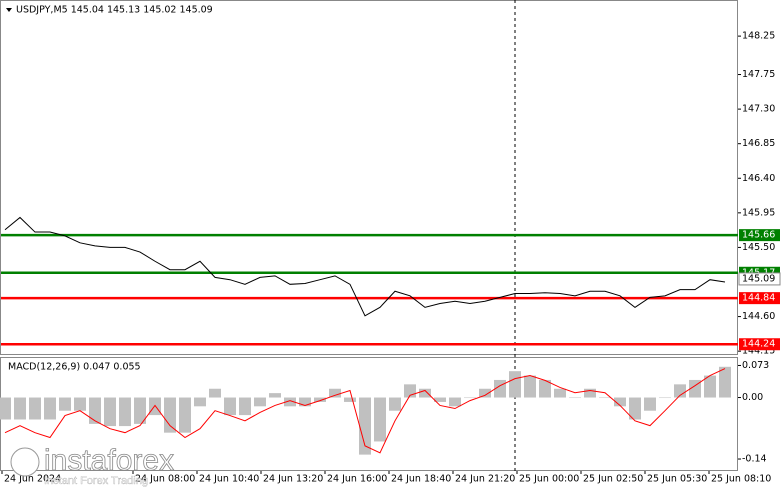 This screenshot has width=781, height=489. Describe the element at coordinates (74, 367) in the screenshot. I see `macd-title: MACD(12,26,9) 0.047 0.055` at that location.